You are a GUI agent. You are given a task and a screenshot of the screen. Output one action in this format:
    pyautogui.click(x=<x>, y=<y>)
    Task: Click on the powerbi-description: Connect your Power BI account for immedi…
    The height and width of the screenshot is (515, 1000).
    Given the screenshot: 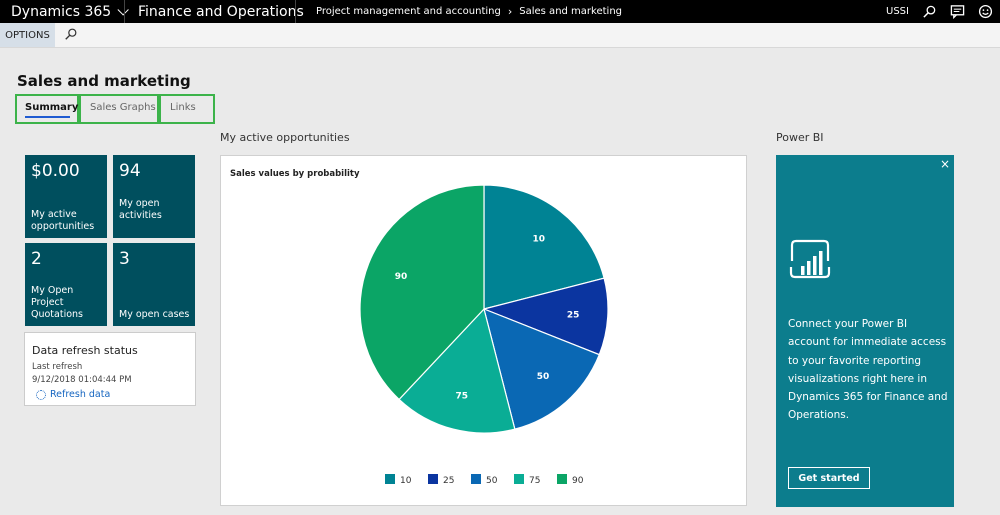 What is the action you would take?
    pyautogui.click(x=868, y=370)
    